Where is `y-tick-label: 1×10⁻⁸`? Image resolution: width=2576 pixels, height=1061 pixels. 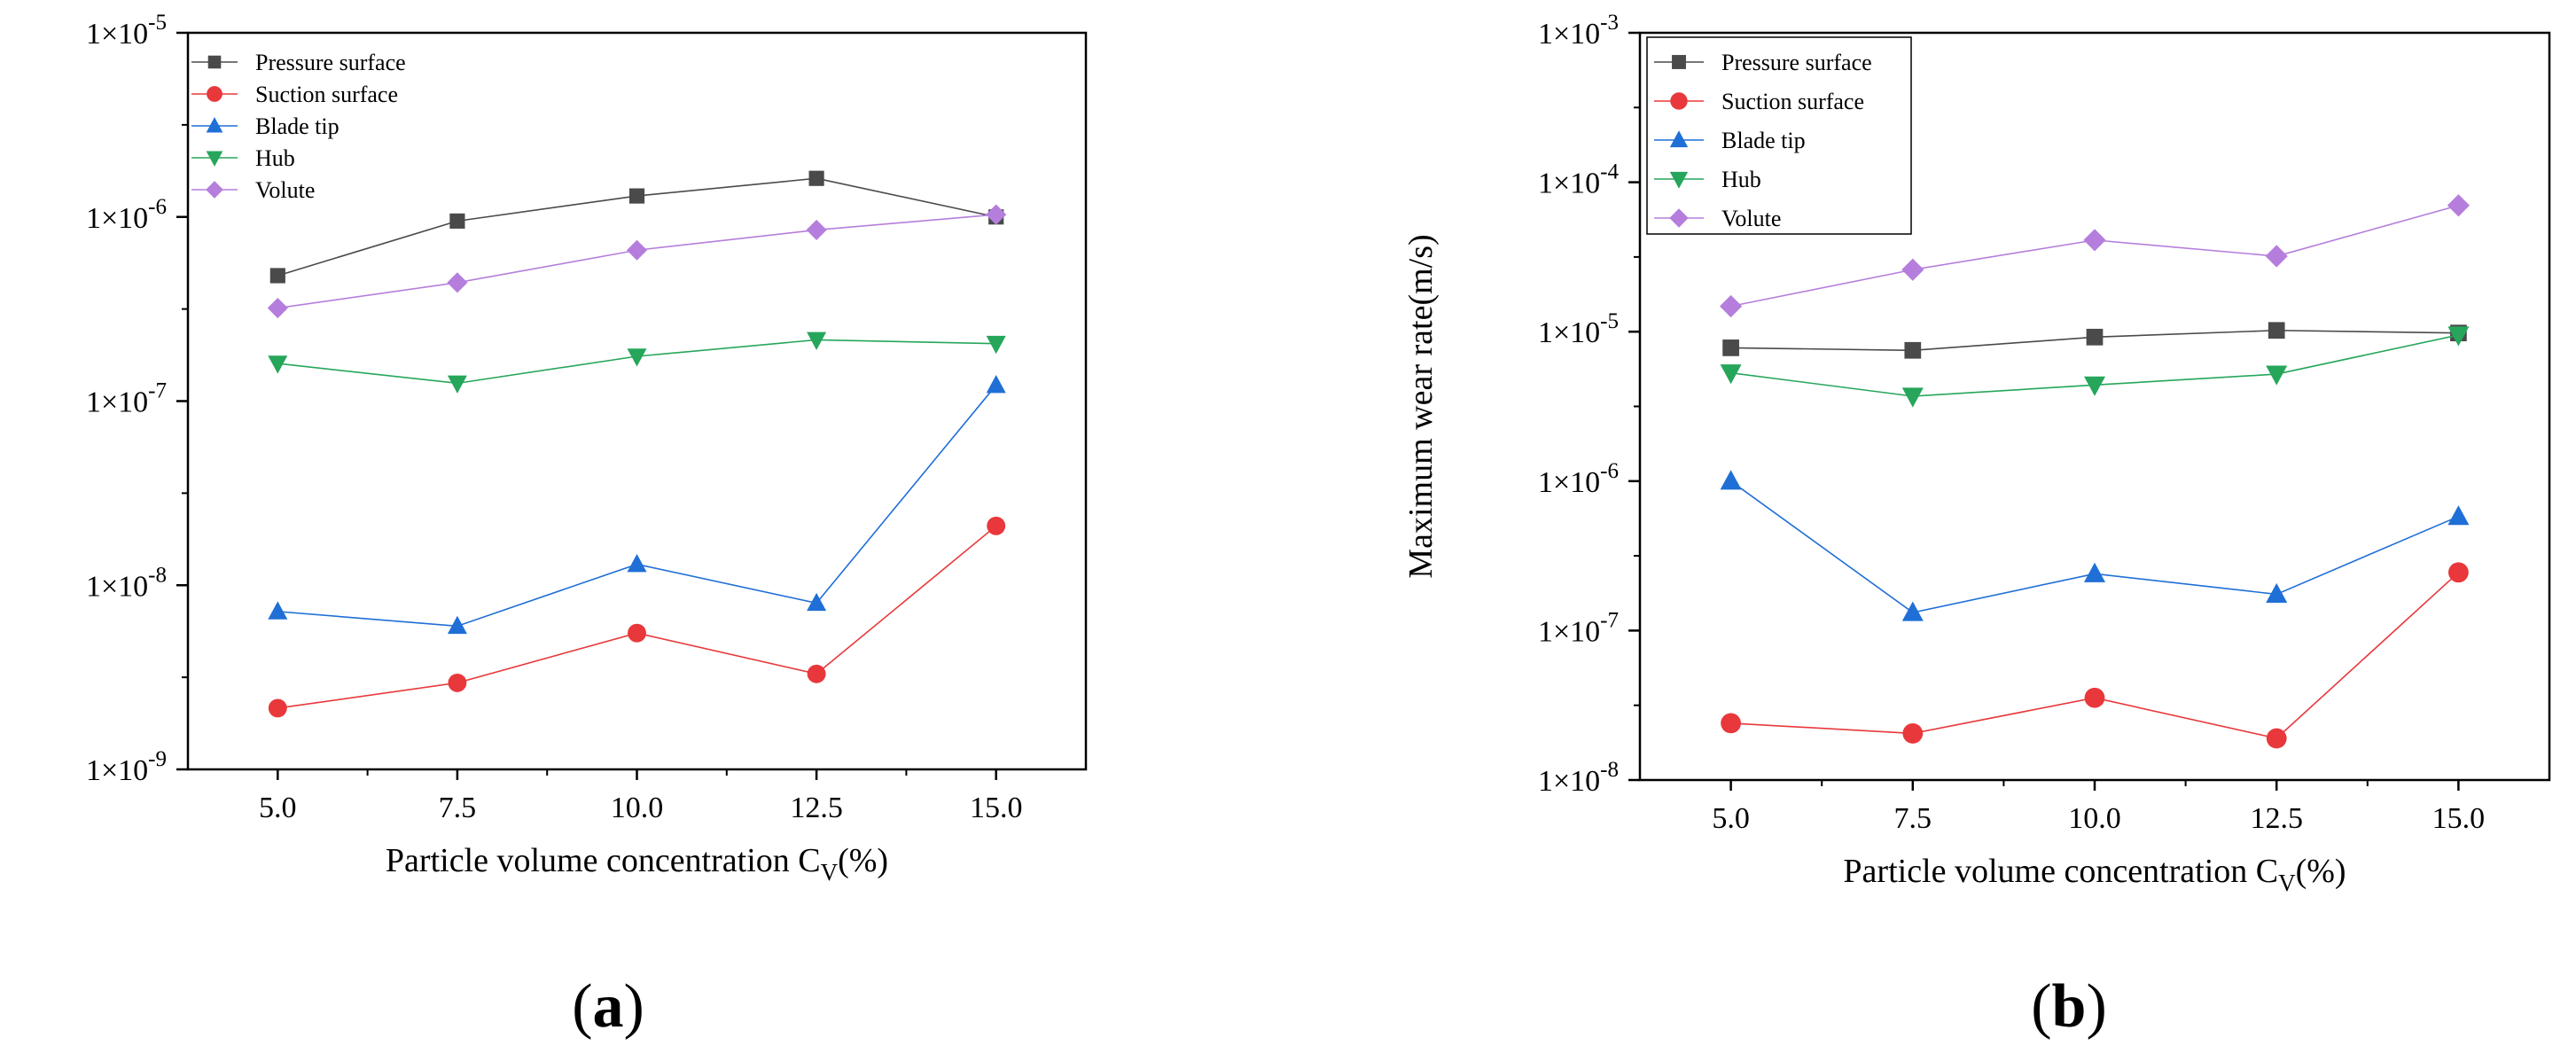 y-tick-label: 1×10⁻⁸ is located at coordinates (1578, 778).